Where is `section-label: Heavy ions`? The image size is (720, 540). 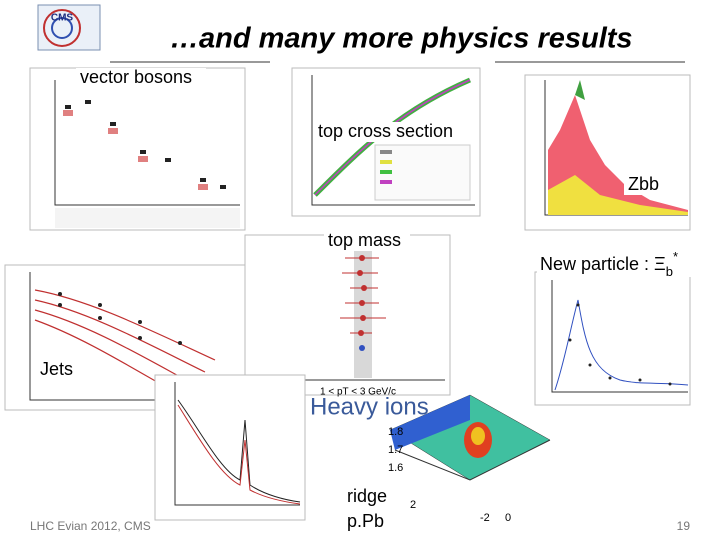 section-label: Heavy ions is located at coordinates (369, 406).